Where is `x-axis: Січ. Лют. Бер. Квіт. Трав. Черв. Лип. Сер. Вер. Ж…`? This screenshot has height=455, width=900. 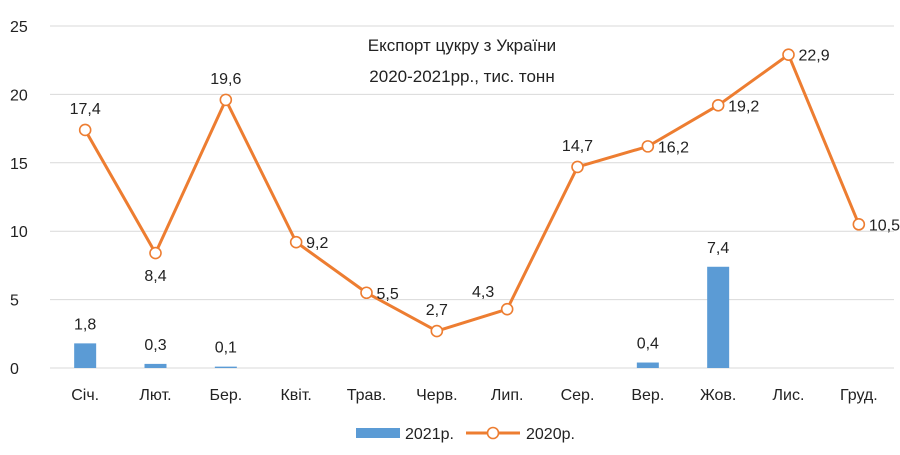
x-axis: Січ. Лют. Бер. Квіт. Трав. Черв. Лип. Сер. Вер. Ж… is located at coordinates (474, 395).